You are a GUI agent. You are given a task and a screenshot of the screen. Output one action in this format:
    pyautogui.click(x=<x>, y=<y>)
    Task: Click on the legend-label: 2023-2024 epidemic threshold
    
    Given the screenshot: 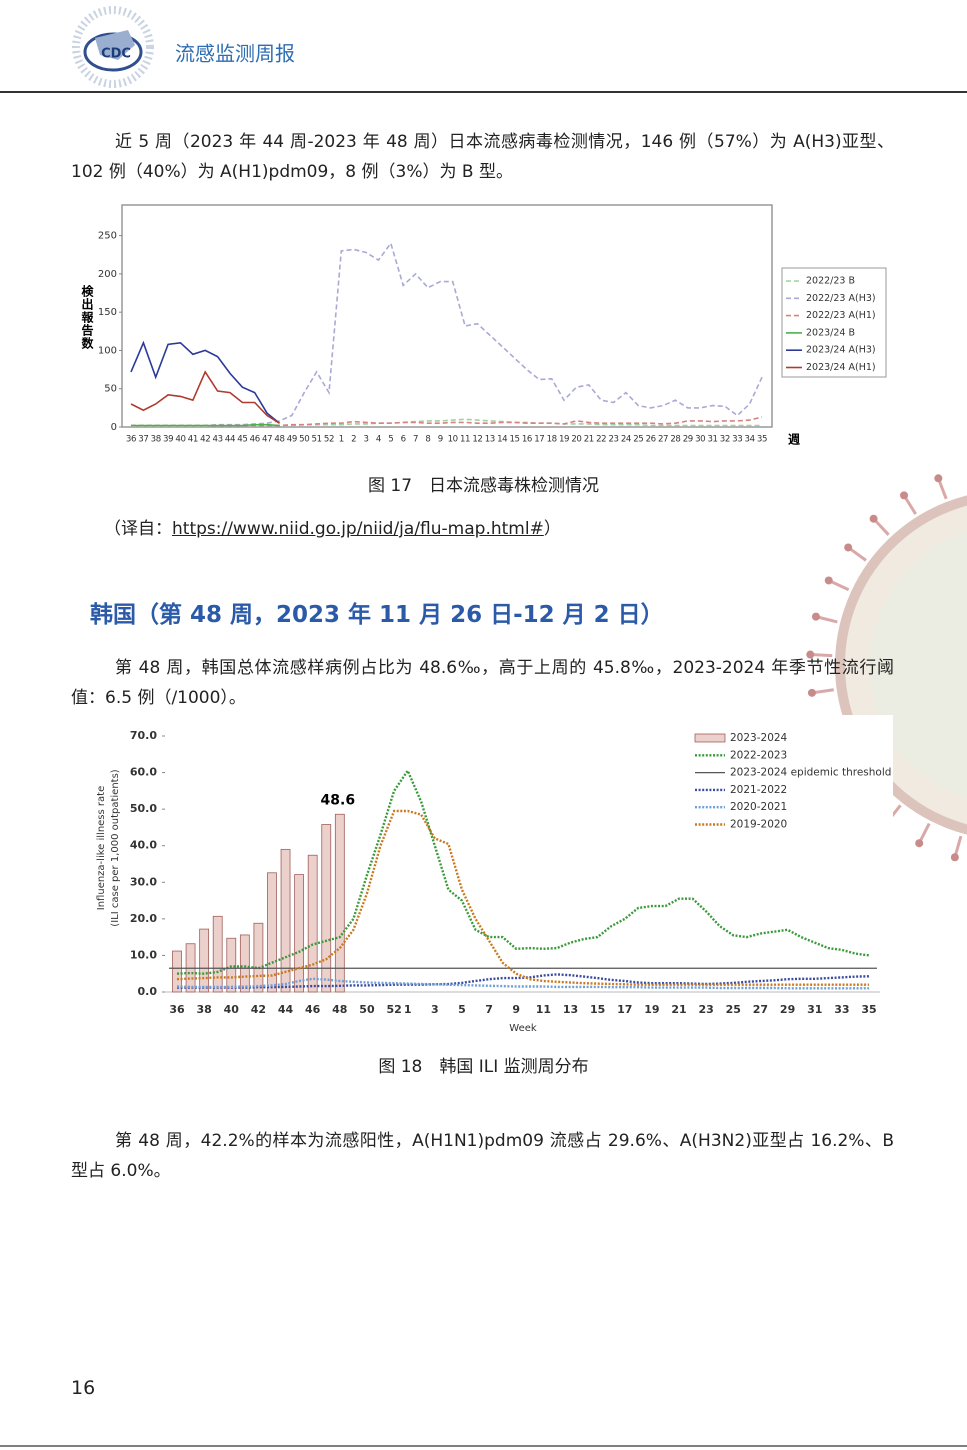 What is the action you would take?
    pyautogui.click(x=810, y=773)
    